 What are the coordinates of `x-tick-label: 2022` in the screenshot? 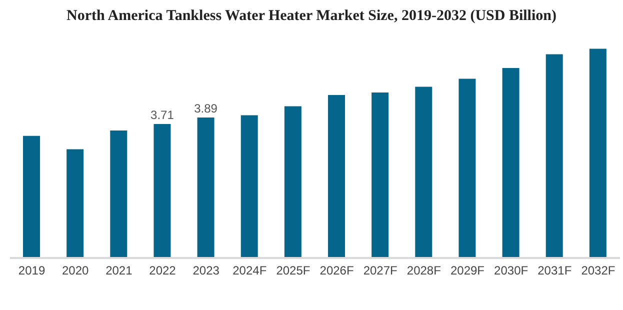 It's located at (162, 271).